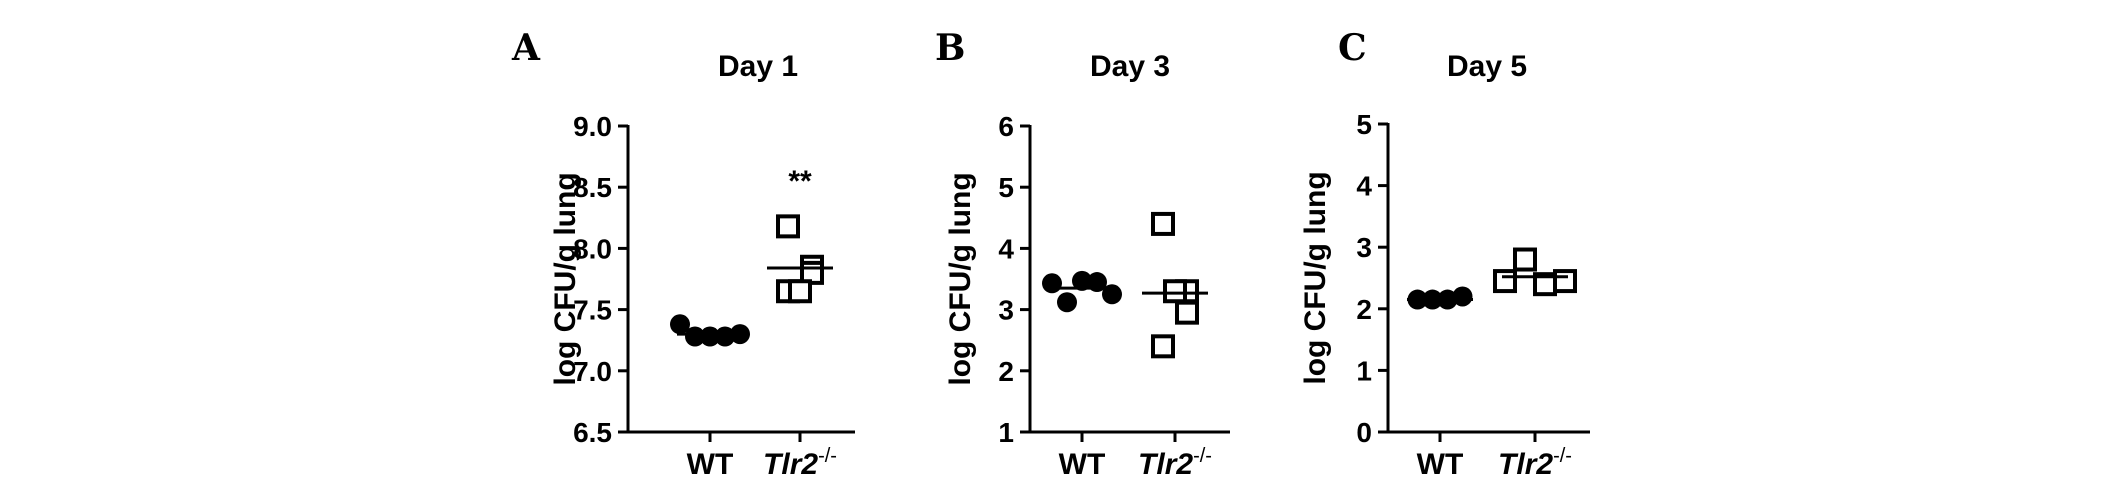 The width and height of the screenshot is (2126, 481). What do you see at coordinates (1364, 432) in the screenshot?
I see `y-tick-label: 0` at bounding box center [1364, 432].